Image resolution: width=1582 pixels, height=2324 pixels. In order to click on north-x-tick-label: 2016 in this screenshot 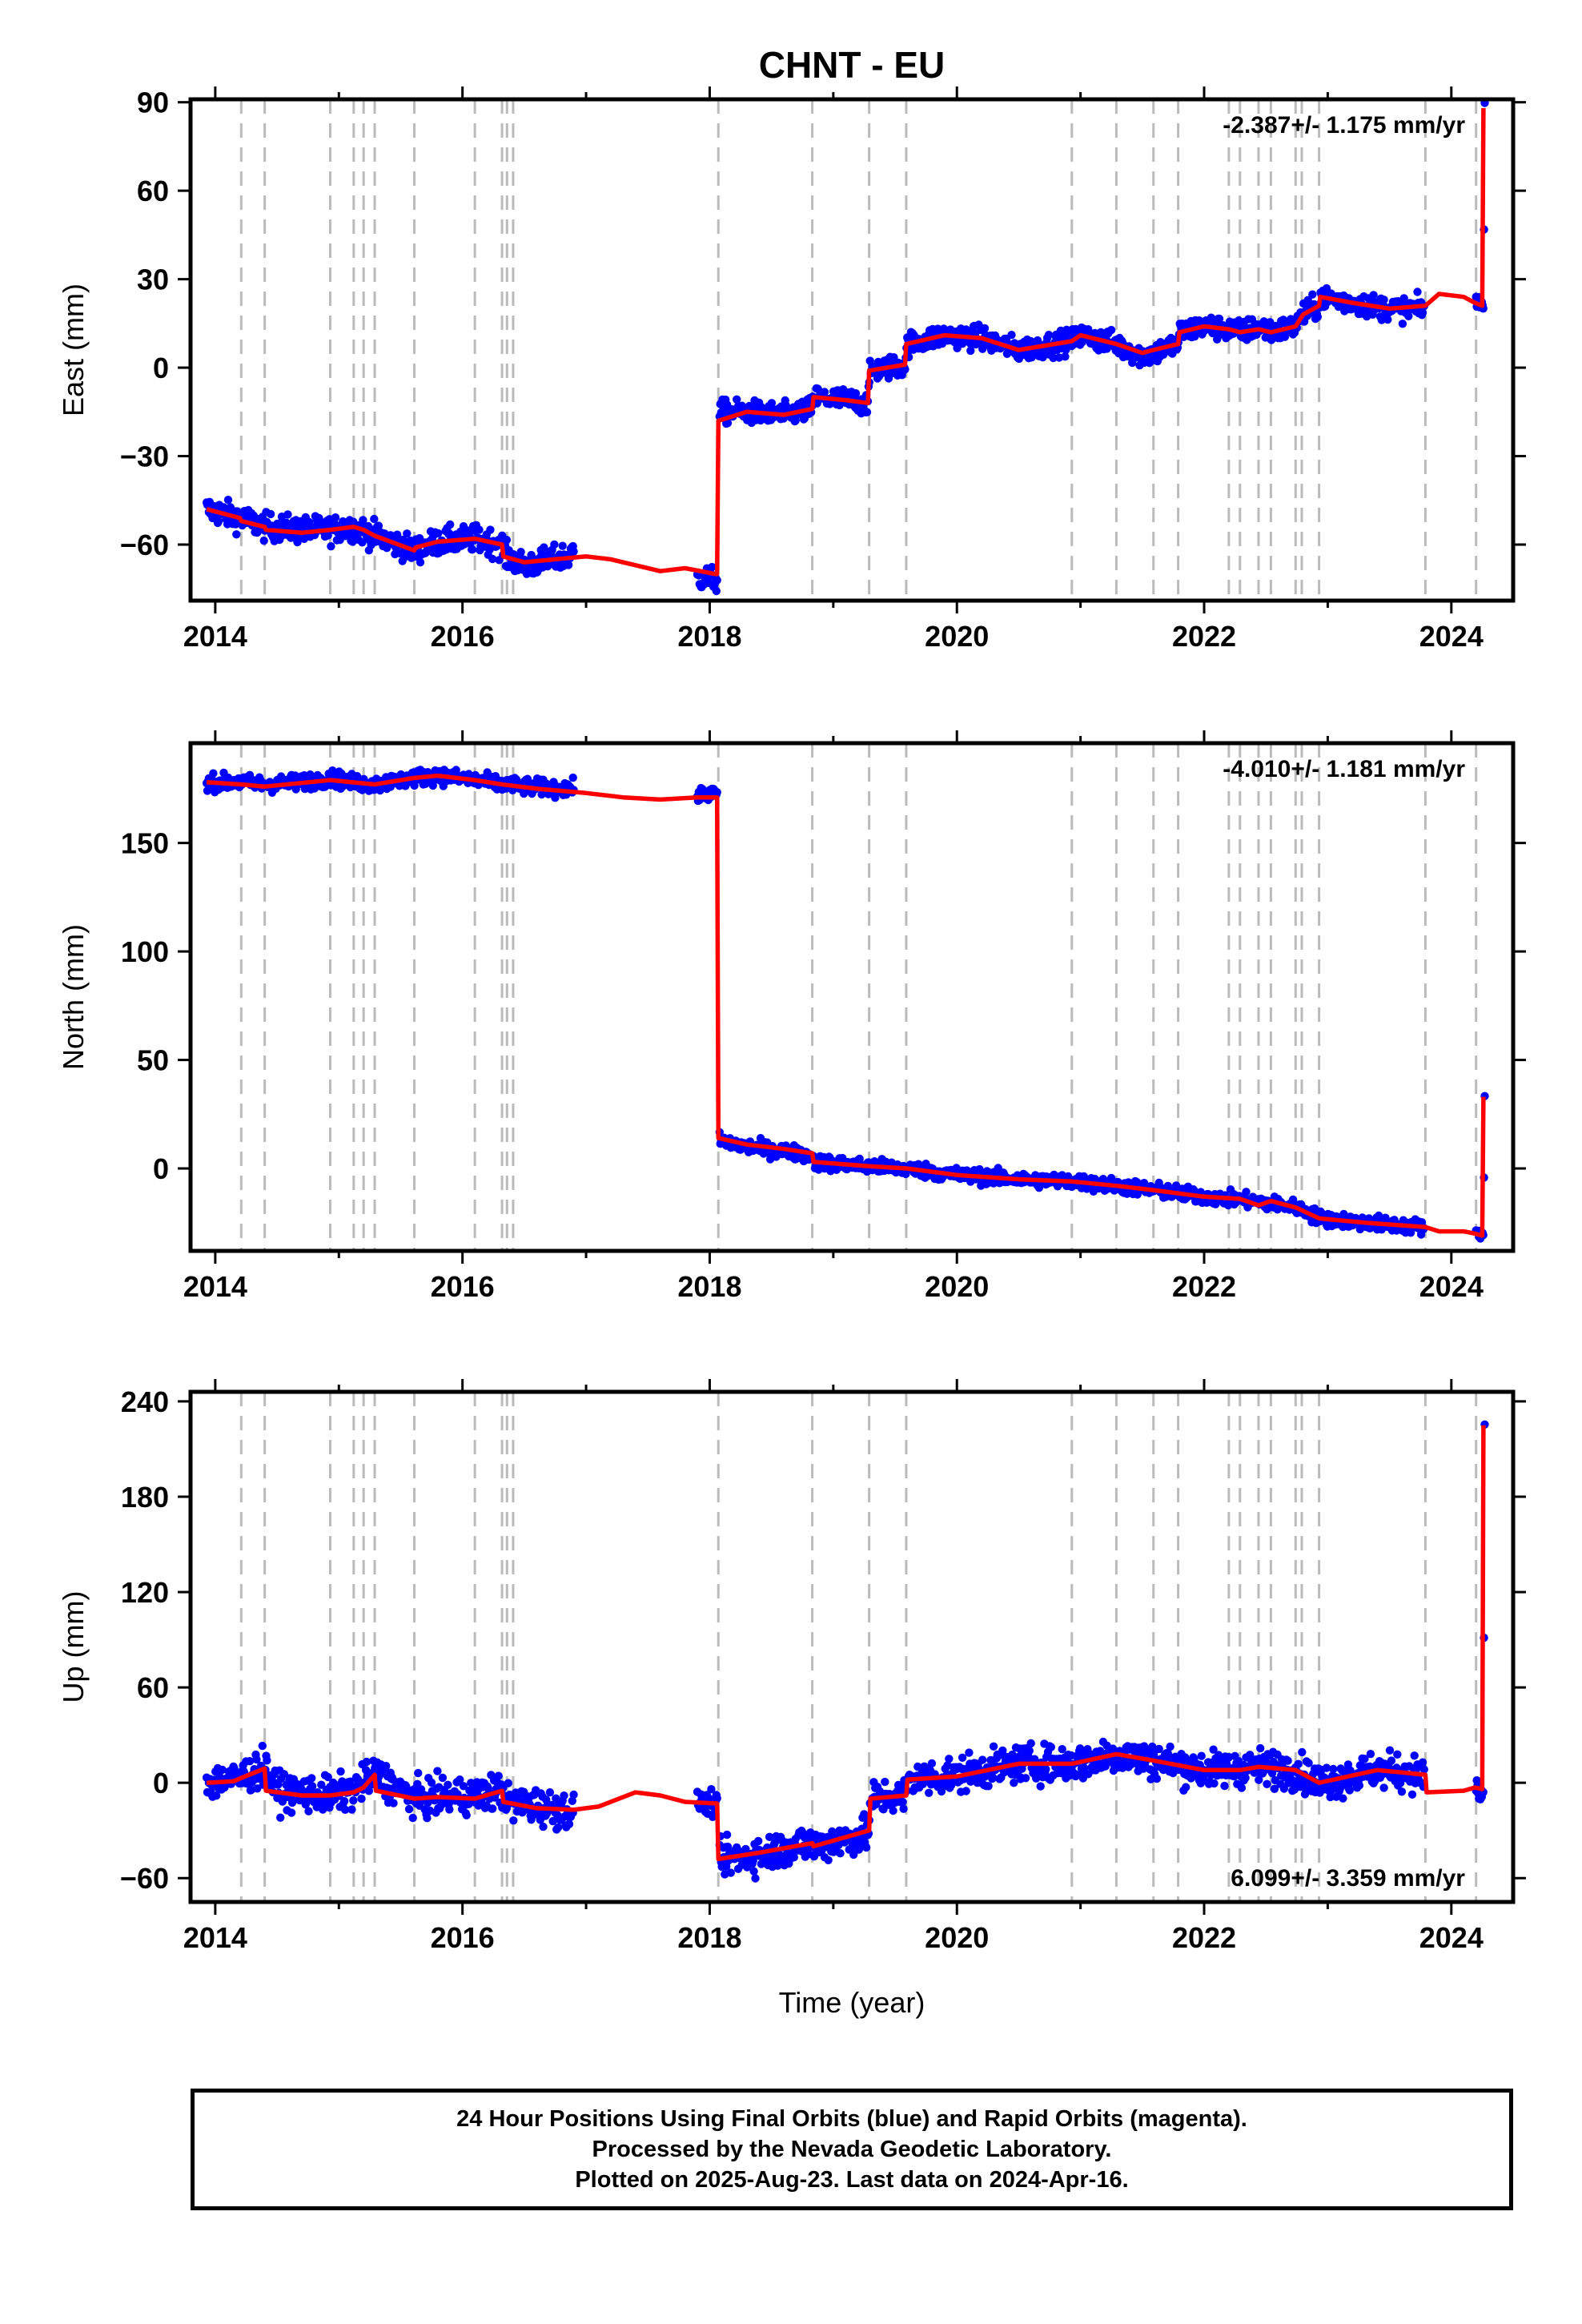, I will do `click(463, 1286)`.